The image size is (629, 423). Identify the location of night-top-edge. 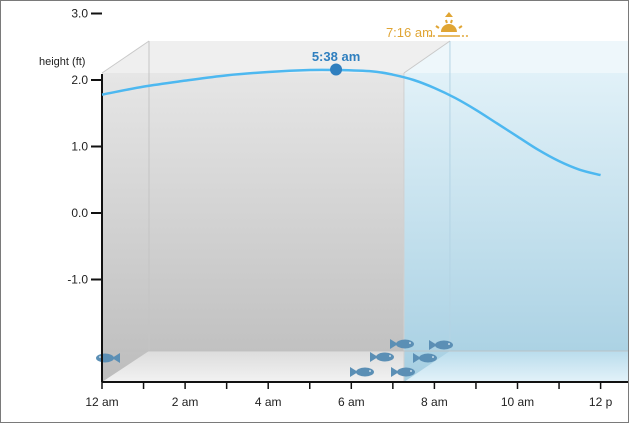
(125, 57).